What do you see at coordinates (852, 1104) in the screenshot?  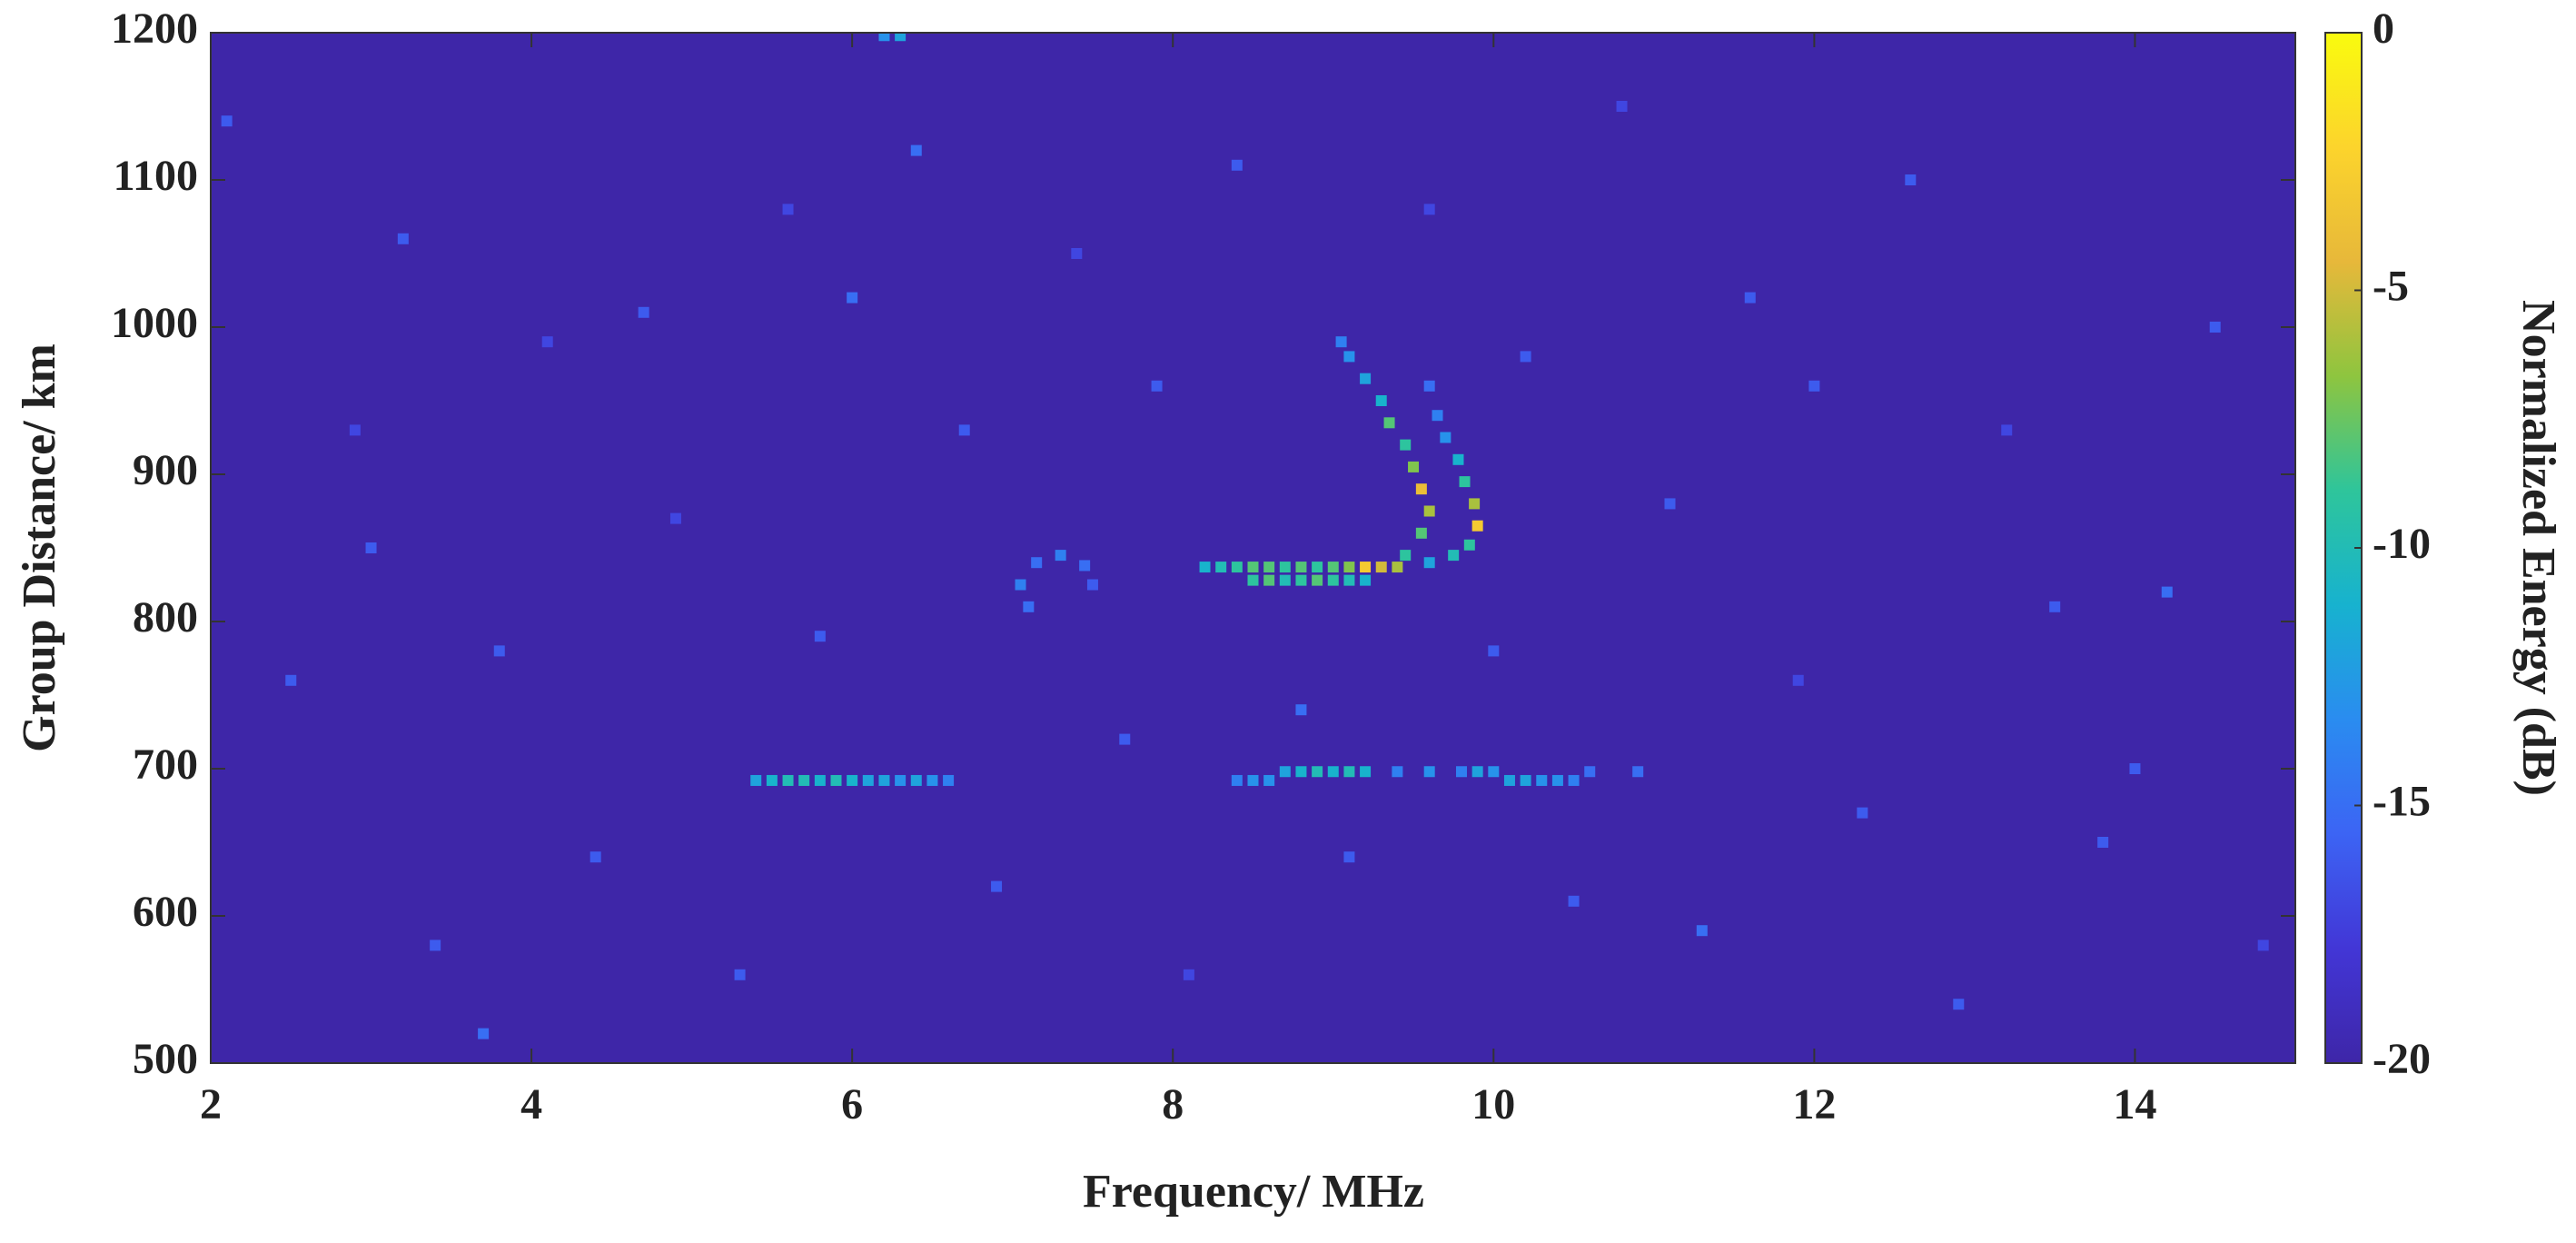 I see `x-tick-label: 6` at bounding box center [852, 1104].